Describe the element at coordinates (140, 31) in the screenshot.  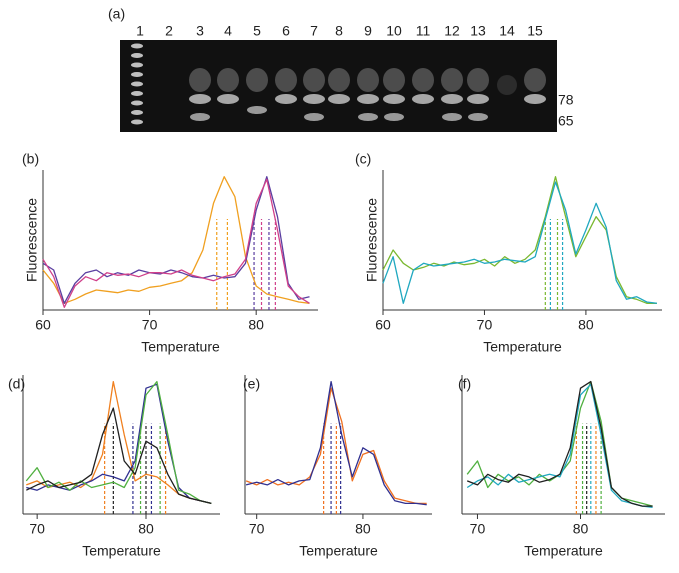
I see `lane-label: 1` at that location.